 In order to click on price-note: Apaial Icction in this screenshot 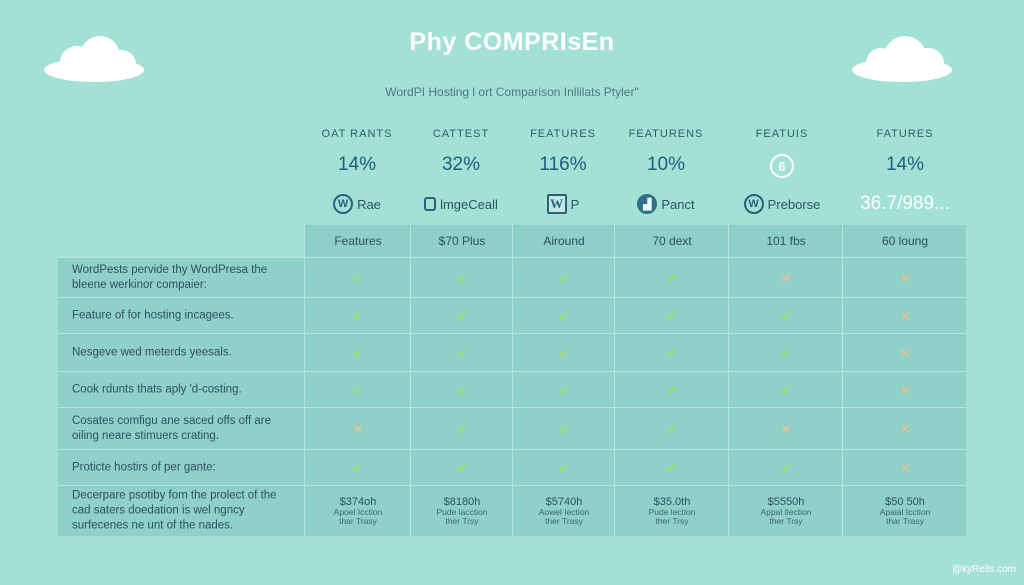, I will do `click(905, 512)`.